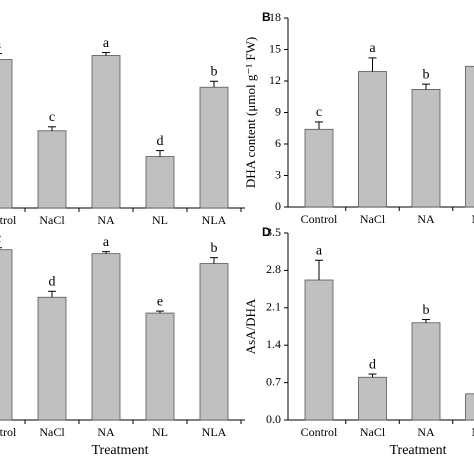 This screenshot has width=474, height=474. Describe the element at coordinates (275, 80) in the screenshot. I see `y-tick-label: 12` at that location.